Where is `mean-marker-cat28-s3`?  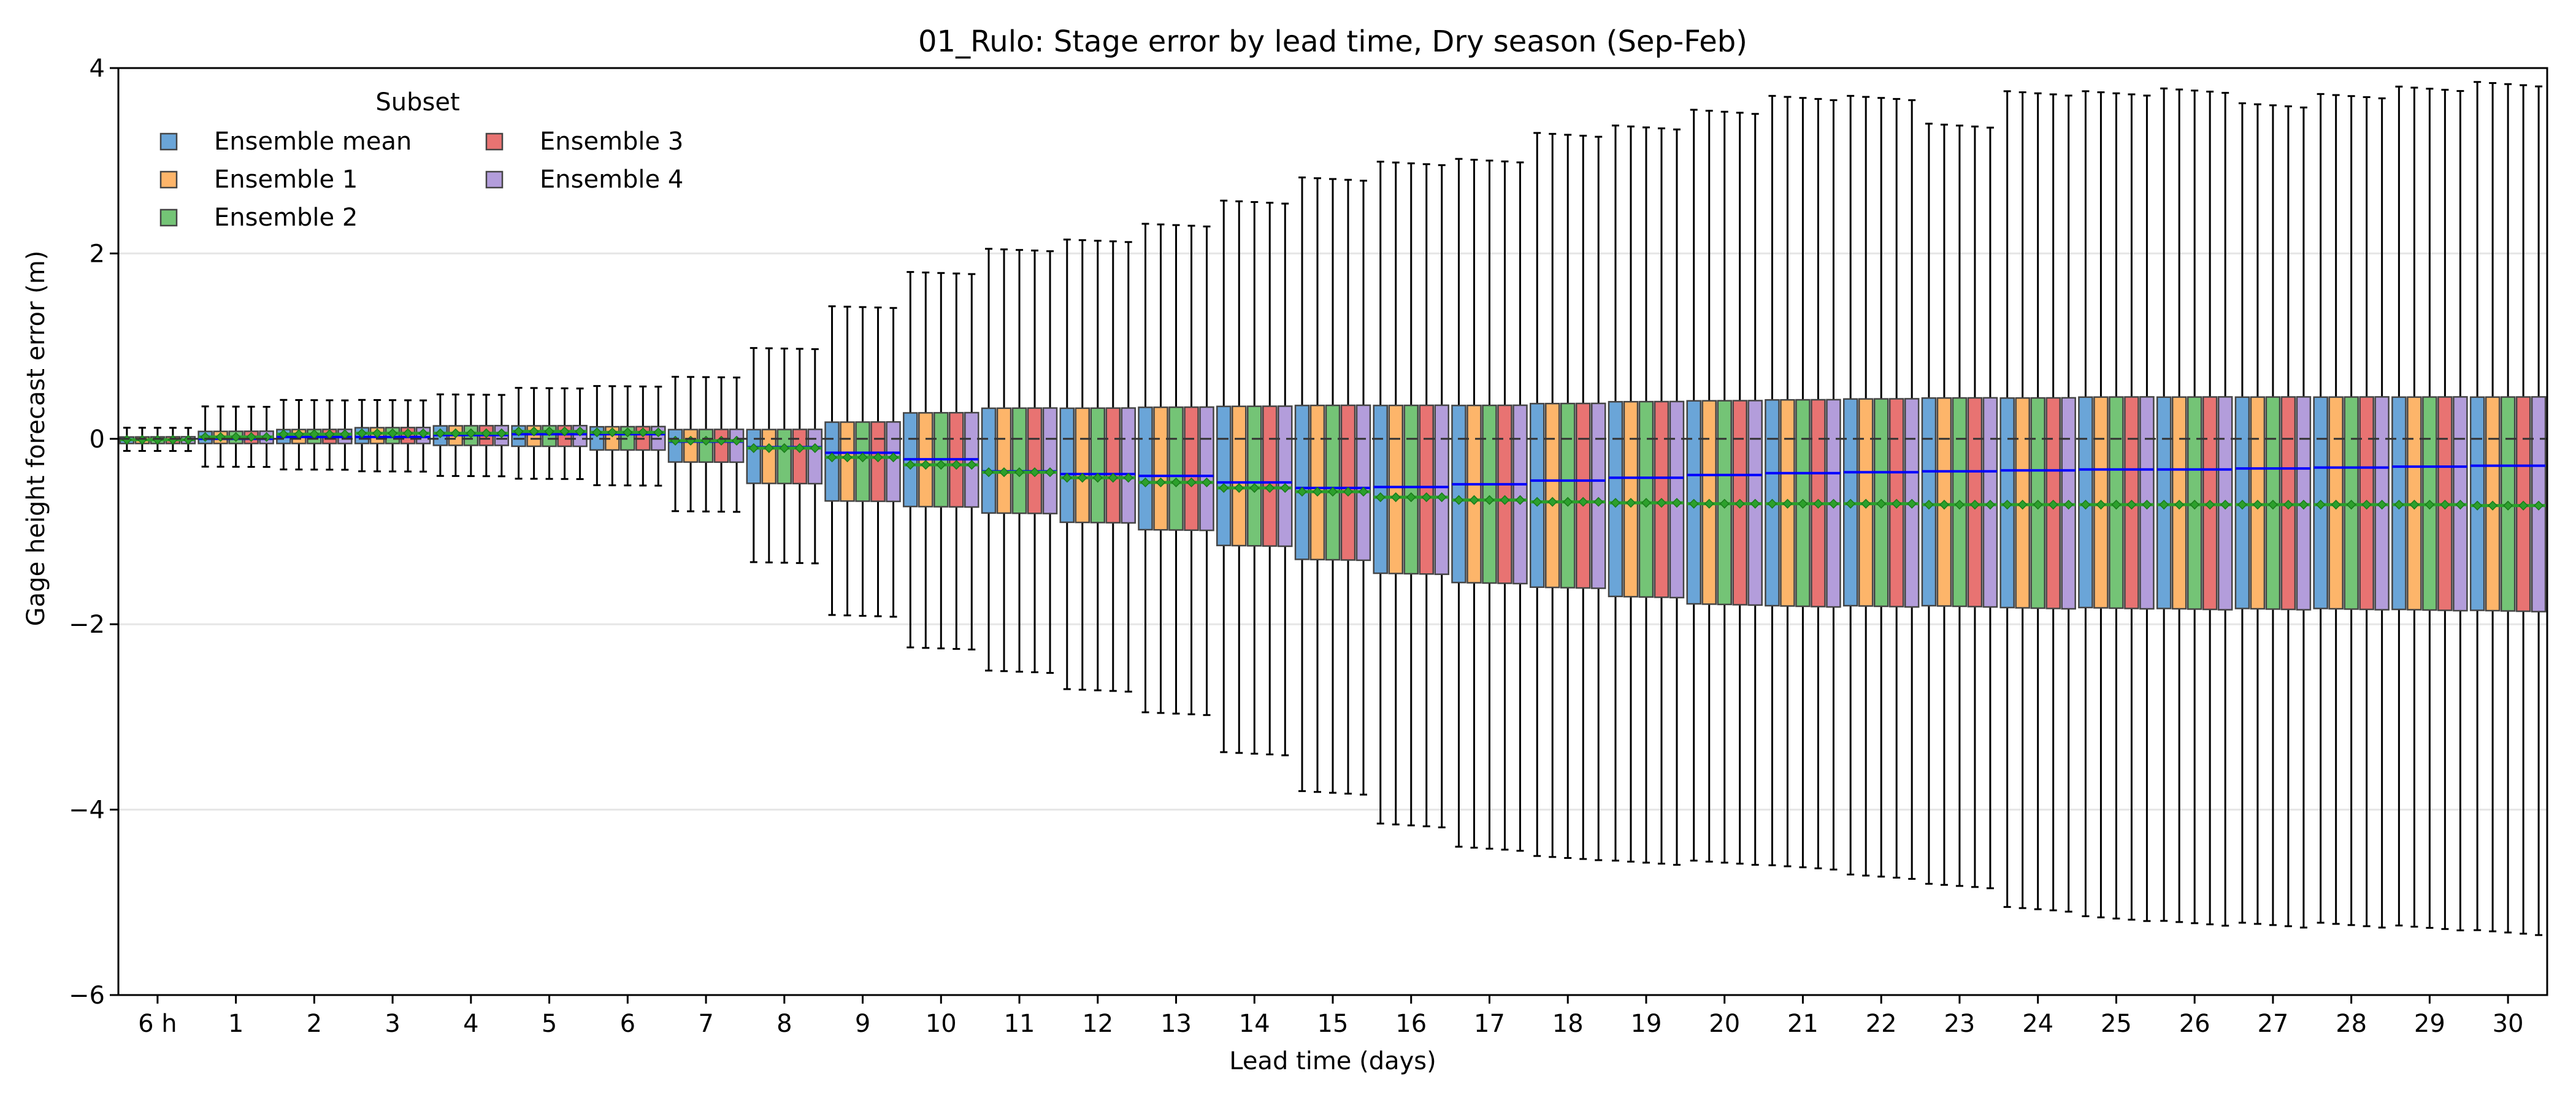
mean-marker-cat28-s3 is located at coordinates (2366, 505).